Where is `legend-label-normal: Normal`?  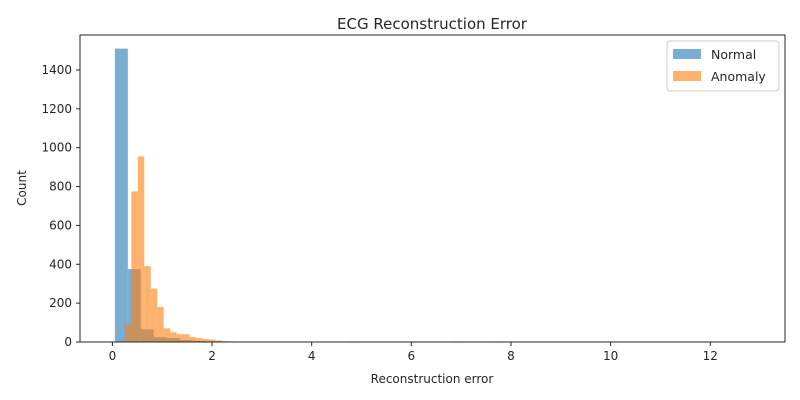 legend-label-normal: Normal is located at coordinates (733, 54).